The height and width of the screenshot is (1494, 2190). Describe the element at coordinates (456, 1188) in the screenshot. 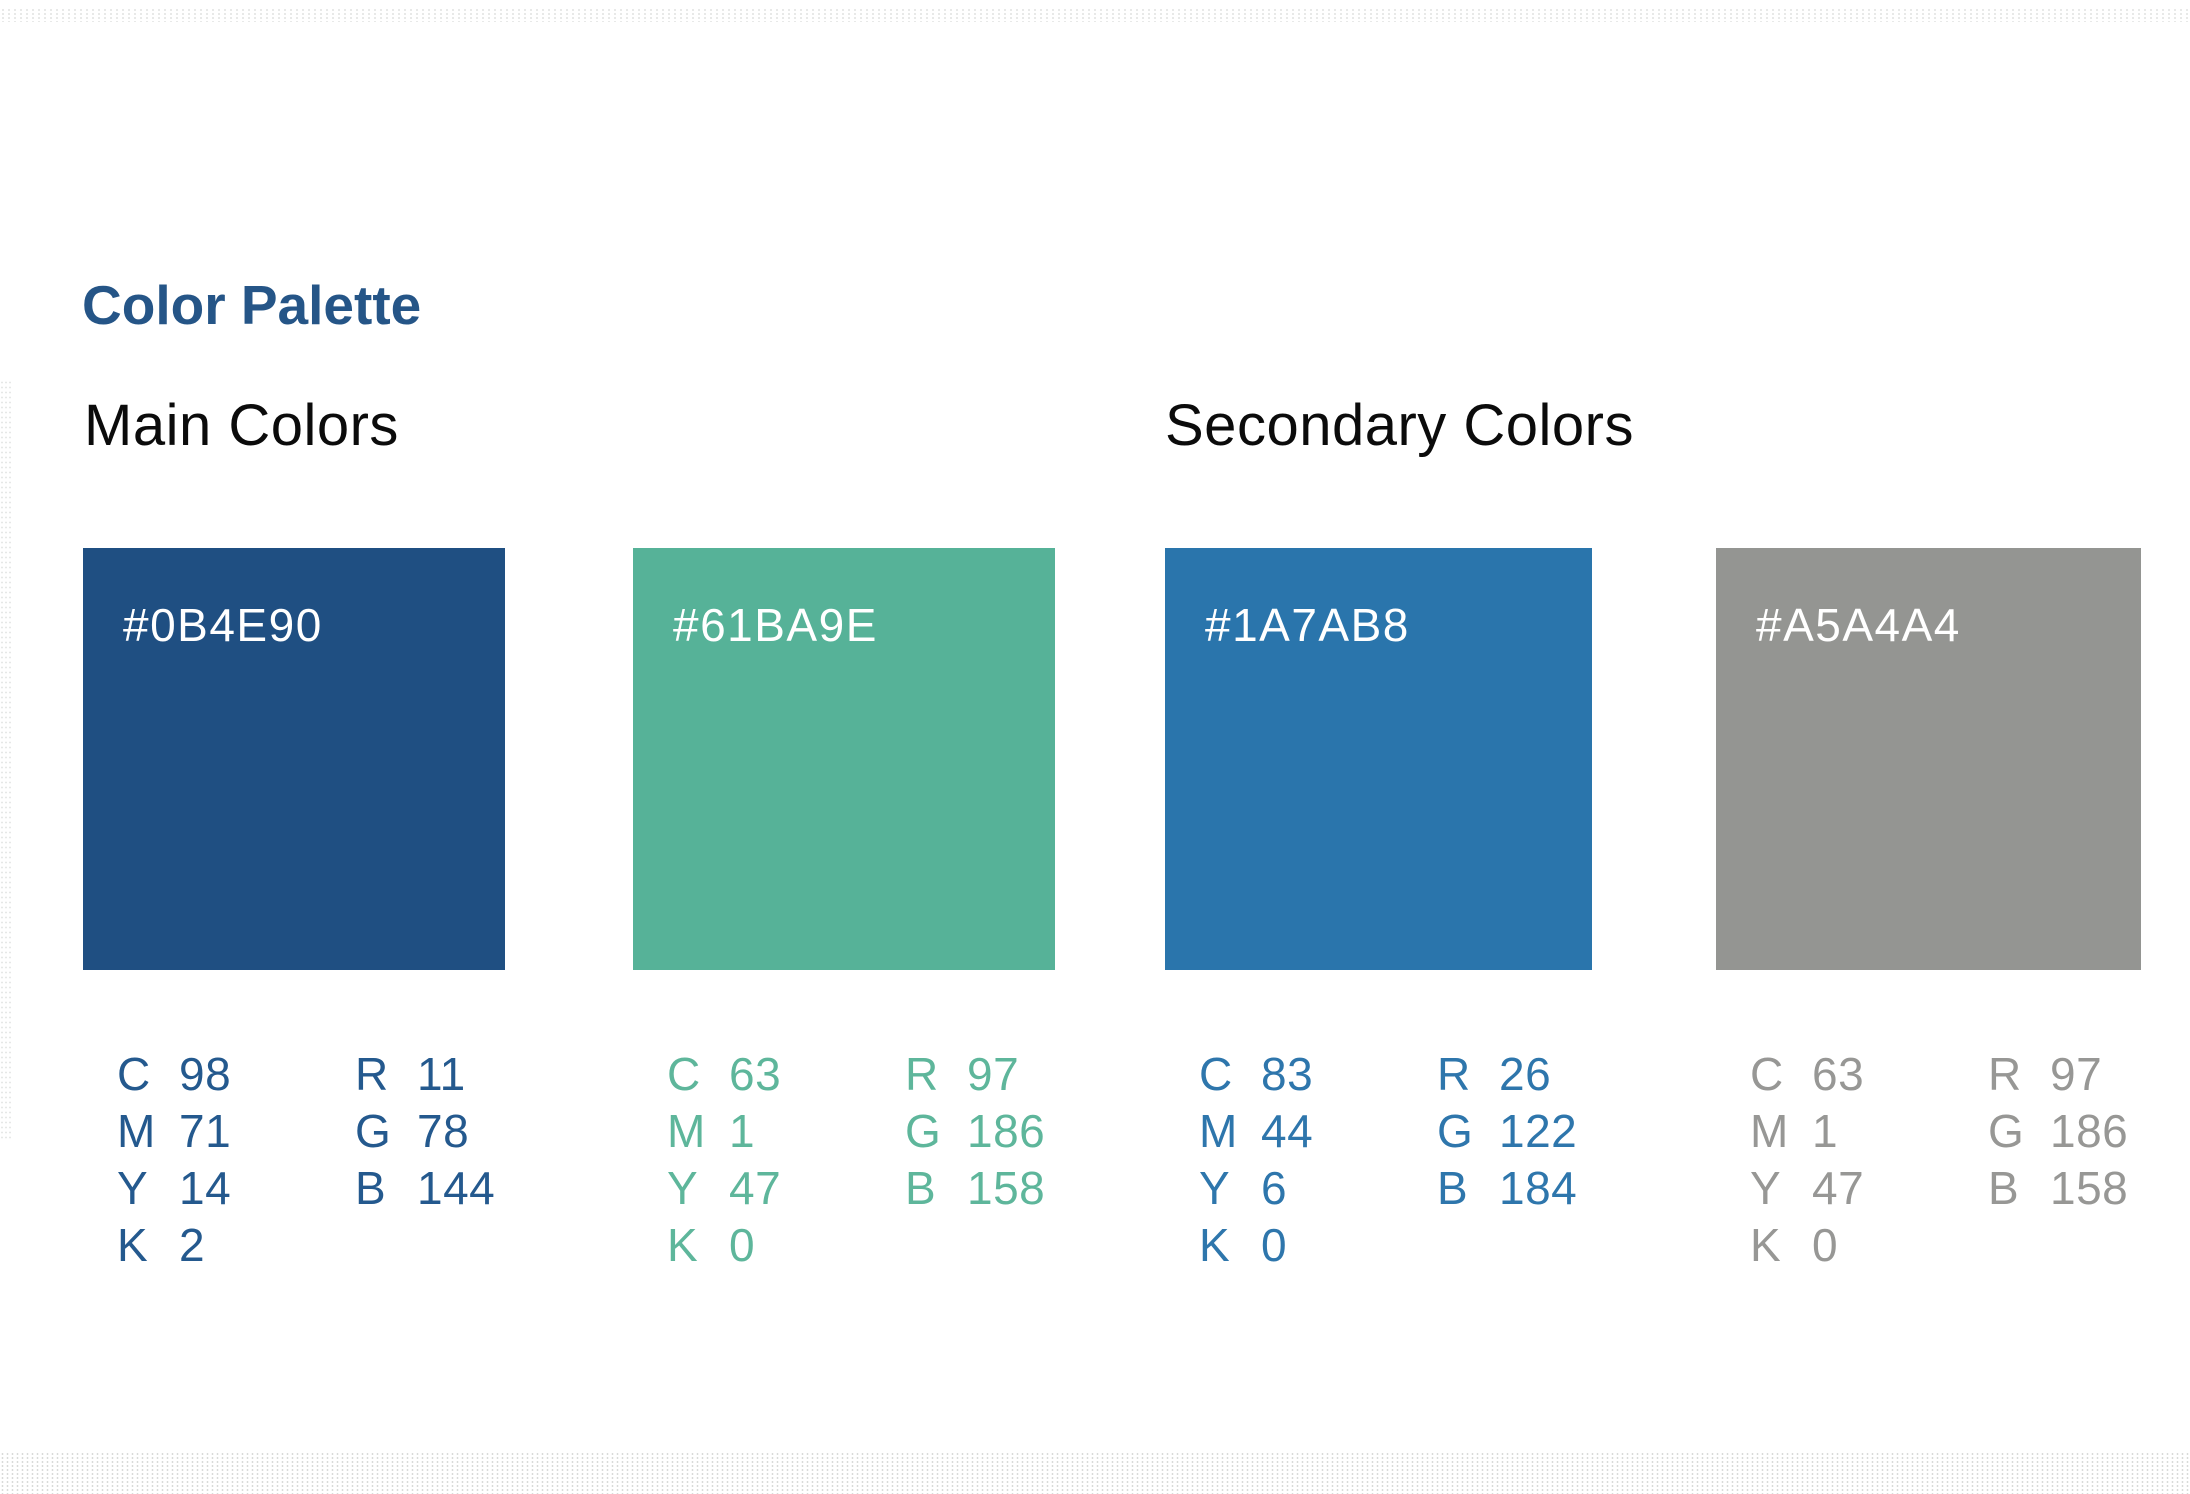

I see `value-number: 144` at that location.